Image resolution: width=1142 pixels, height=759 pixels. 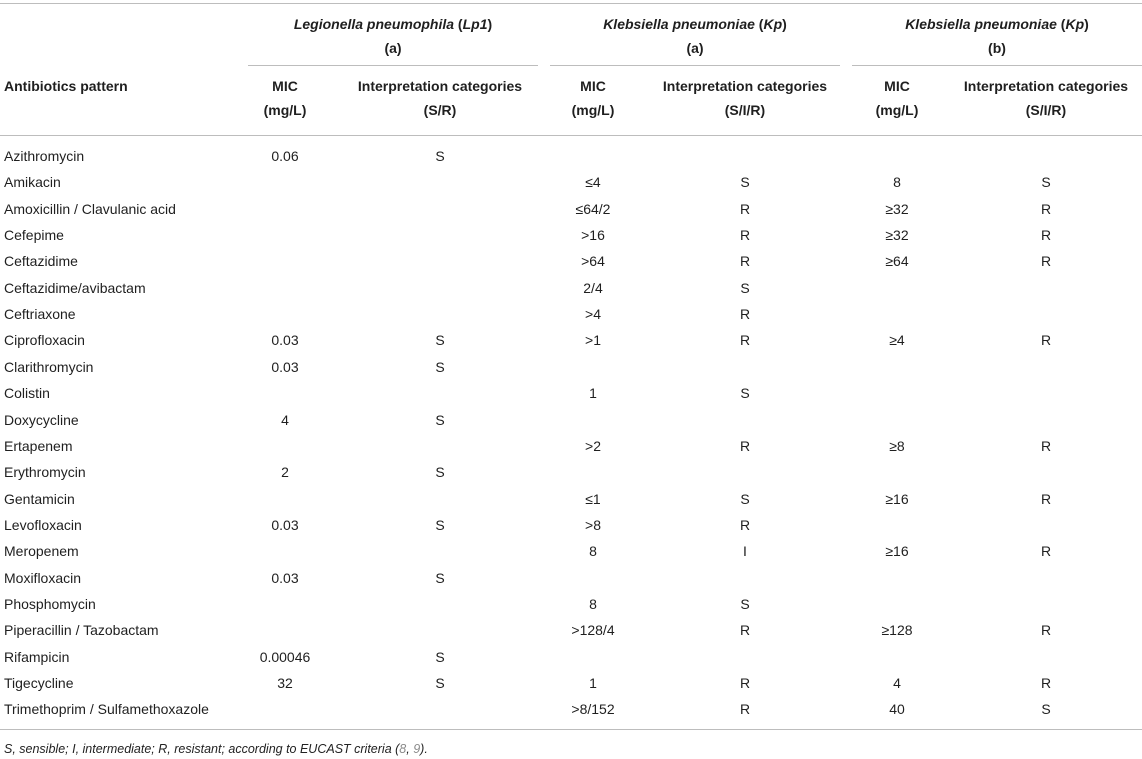 I want to click on cell-antibiotic: Tigecycline, so click(x=39, y=683).